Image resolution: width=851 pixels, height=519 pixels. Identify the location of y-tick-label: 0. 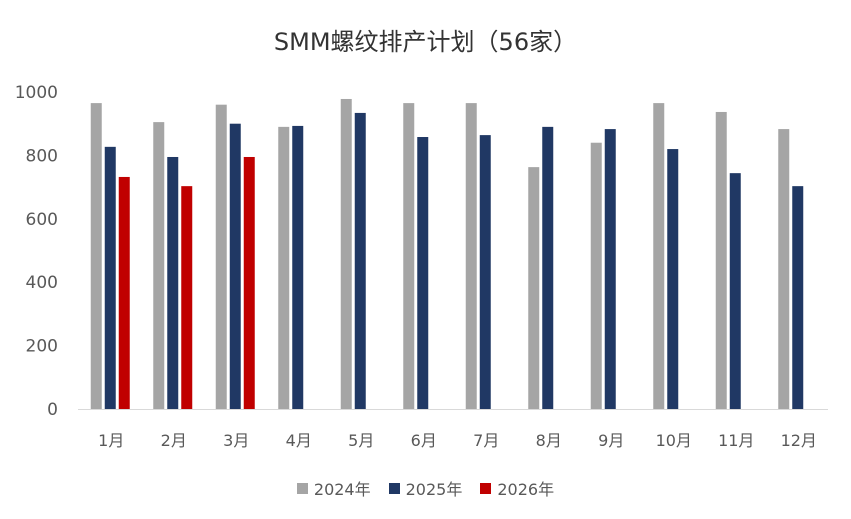
(52, 410).